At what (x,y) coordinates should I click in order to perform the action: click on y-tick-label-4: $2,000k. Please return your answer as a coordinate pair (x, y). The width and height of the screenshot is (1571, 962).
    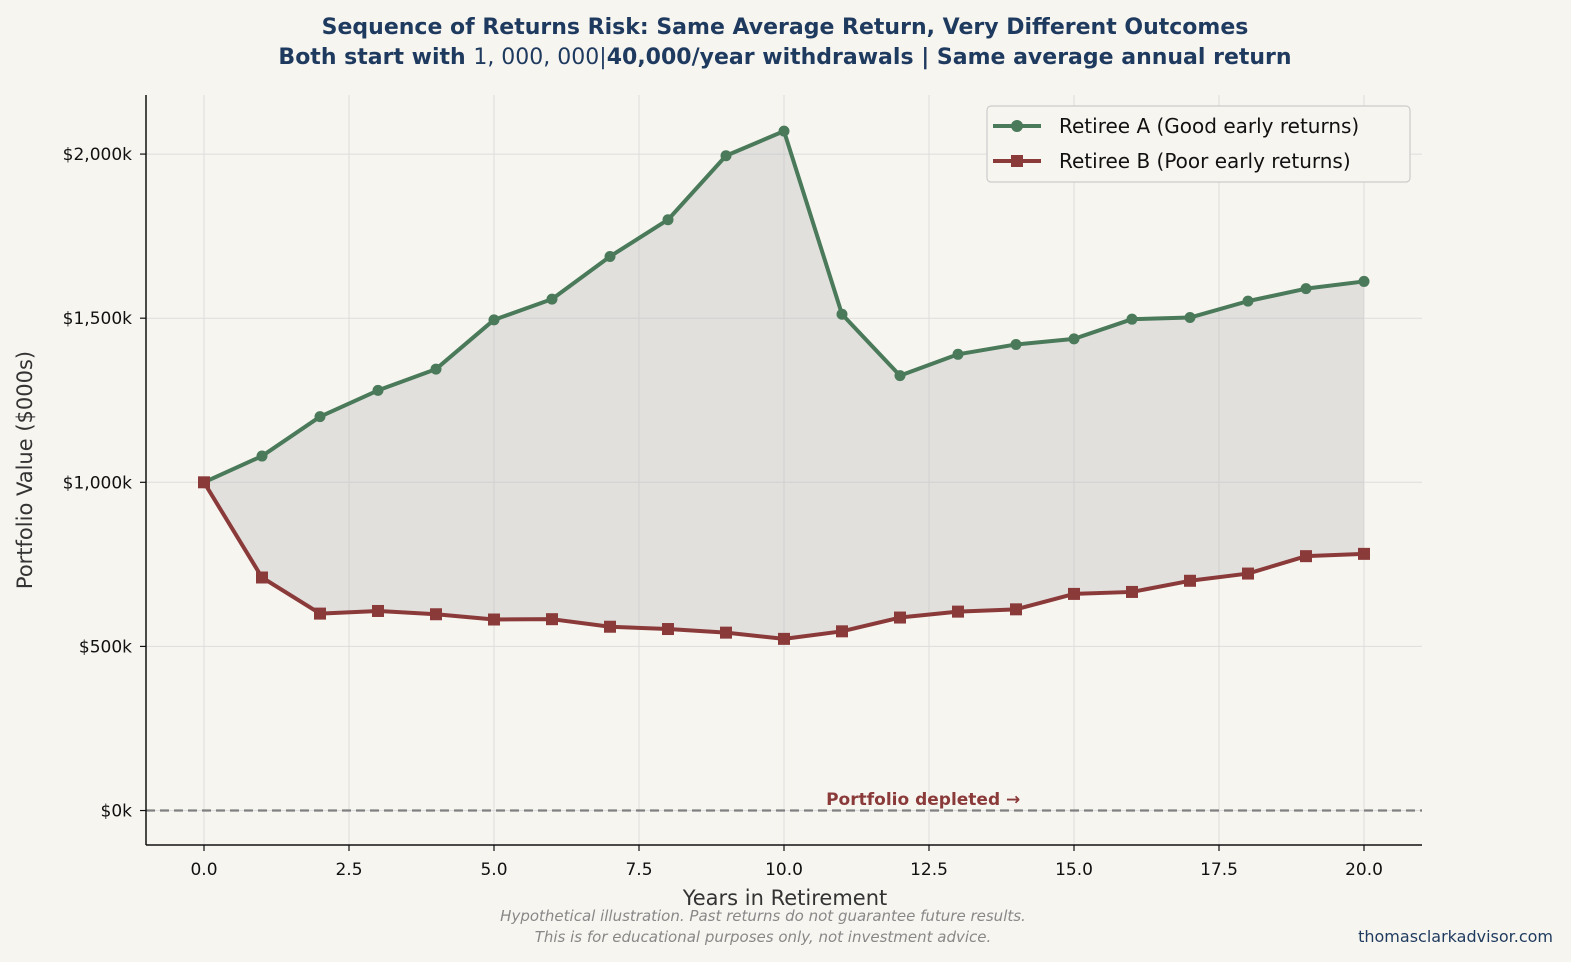
    Looking at the image, I should click on (97, 155).